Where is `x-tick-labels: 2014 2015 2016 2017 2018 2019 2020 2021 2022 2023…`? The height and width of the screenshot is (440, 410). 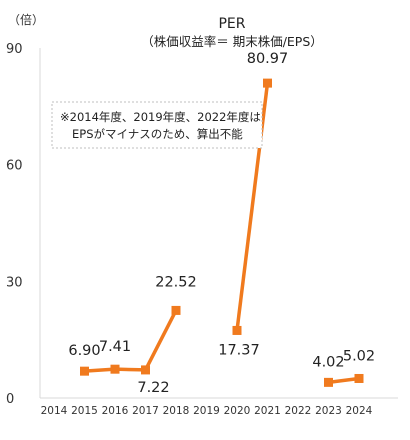
x-tick-labels: 2014 2015 2016 2017 2018 2019 2020 2021 2022 2023… is located at coordinates (207, 411).